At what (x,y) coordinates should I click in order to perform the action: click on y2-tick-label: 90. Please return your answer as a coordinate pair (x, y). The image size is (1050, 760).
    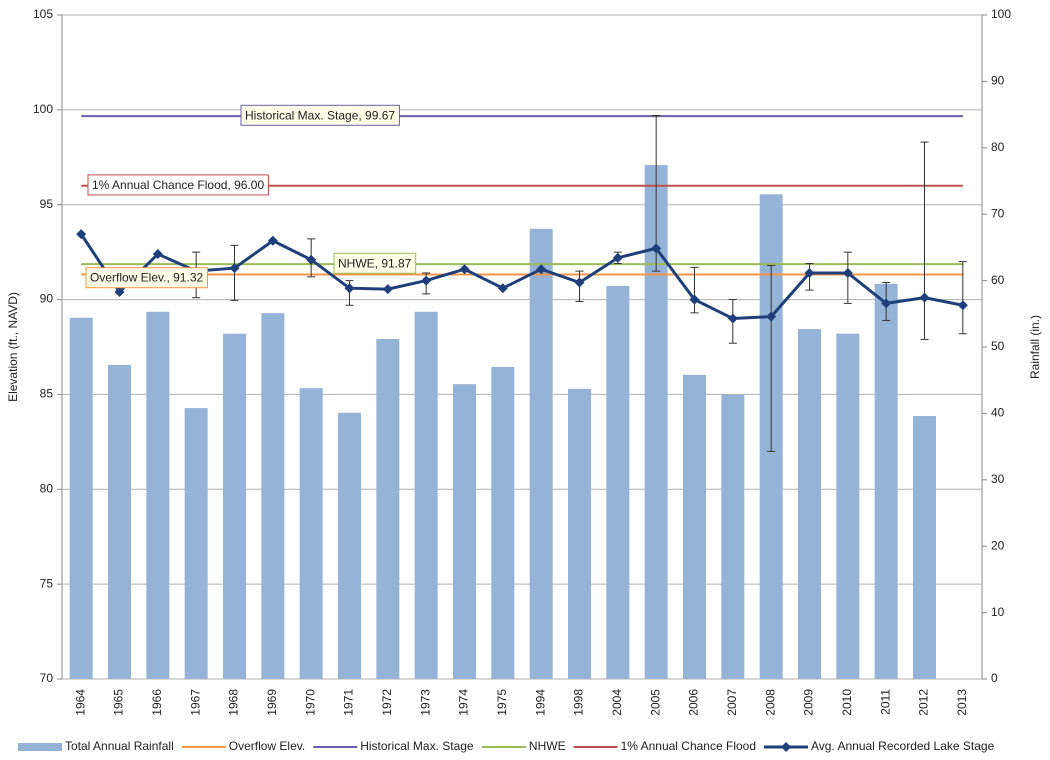
    Looking at the image, I should click on (998, 81).